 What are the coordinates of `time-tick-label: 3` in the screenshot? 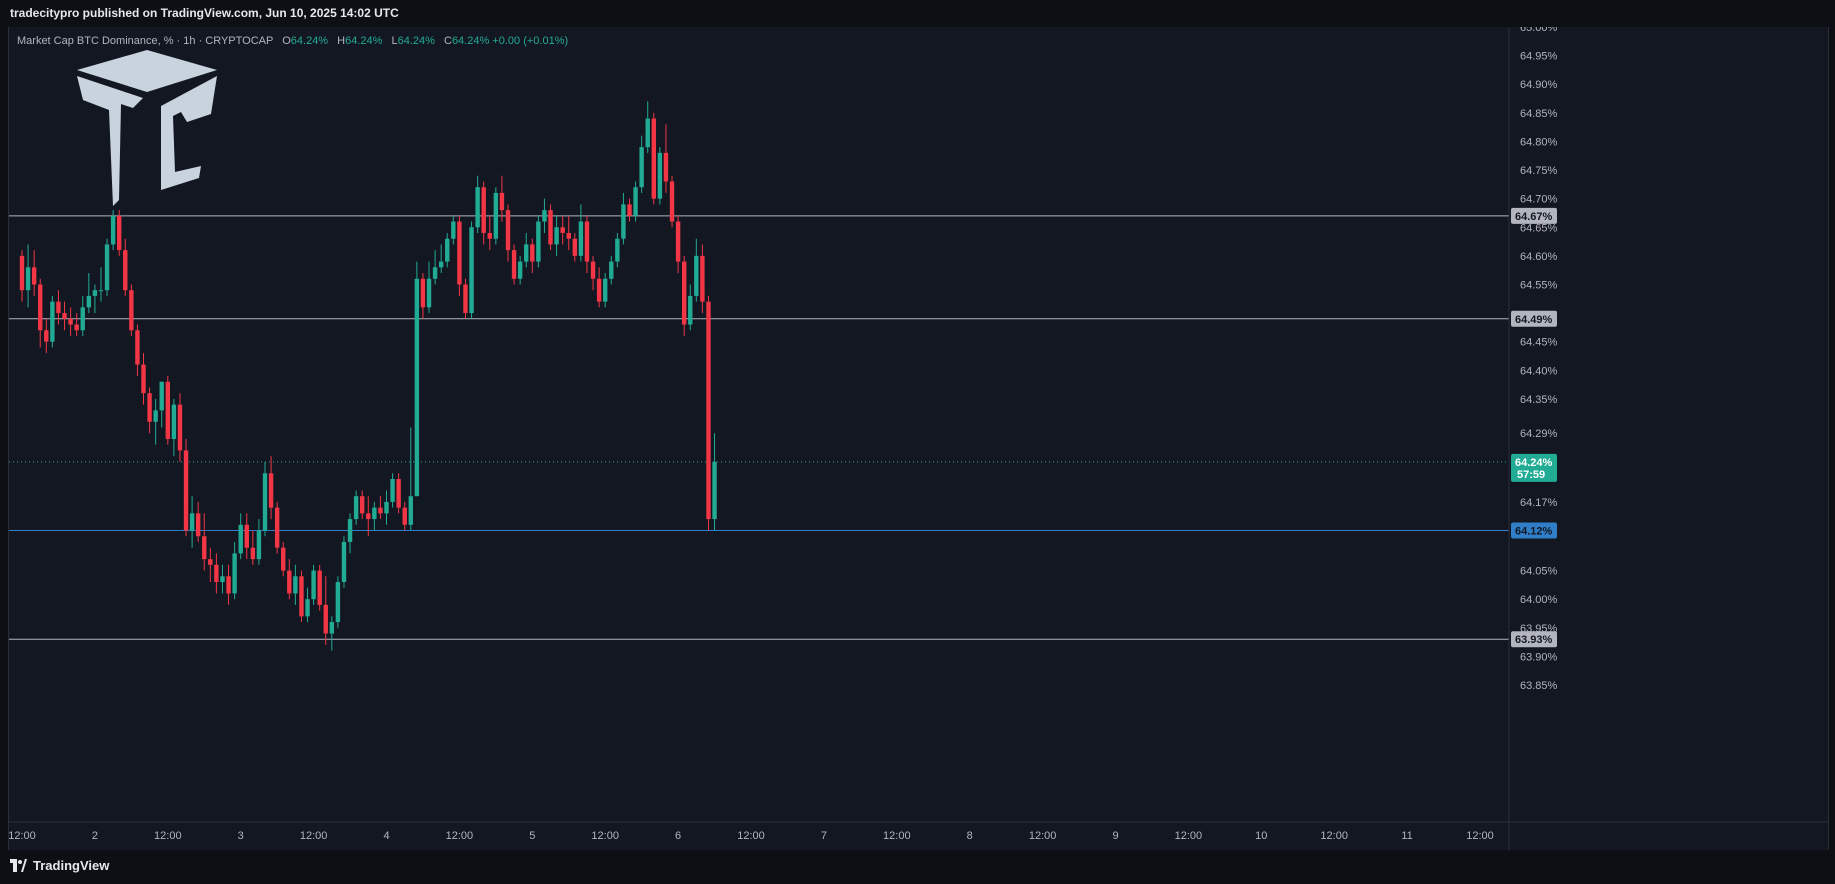 It's located at (241, 836).